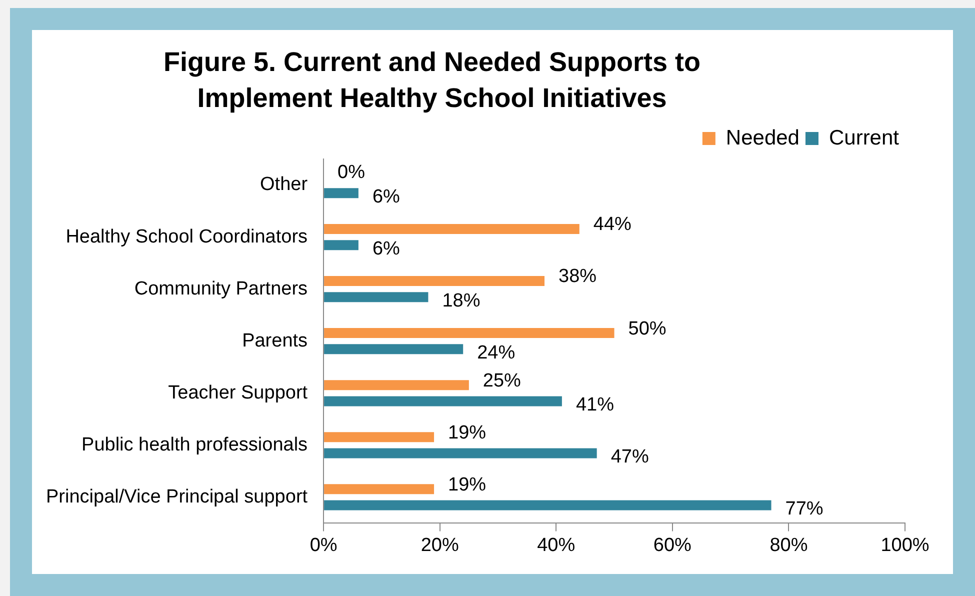 The width and height of the screenshot is (975, 596). I want to click on y-tick-label: Other, so click(284, 185).